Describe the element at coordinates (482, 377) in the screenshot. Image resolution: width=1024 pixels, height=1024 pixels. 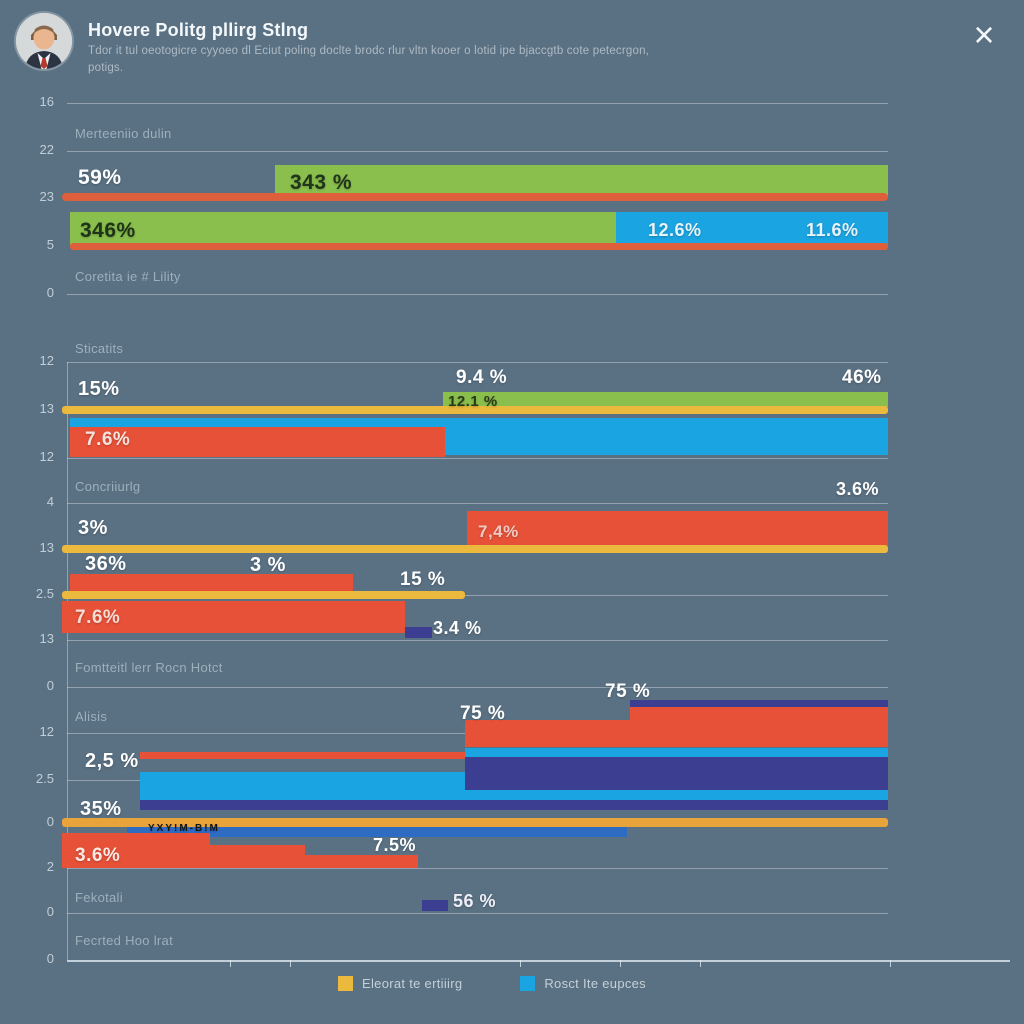
I see `value-label: 9.4 %` at that location.